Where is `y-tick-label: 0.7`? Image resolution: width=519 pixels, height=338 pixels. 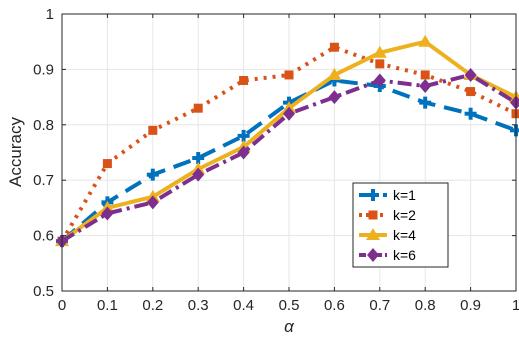
y-tick-label: 0.7 is located at coordinates (43, 180).